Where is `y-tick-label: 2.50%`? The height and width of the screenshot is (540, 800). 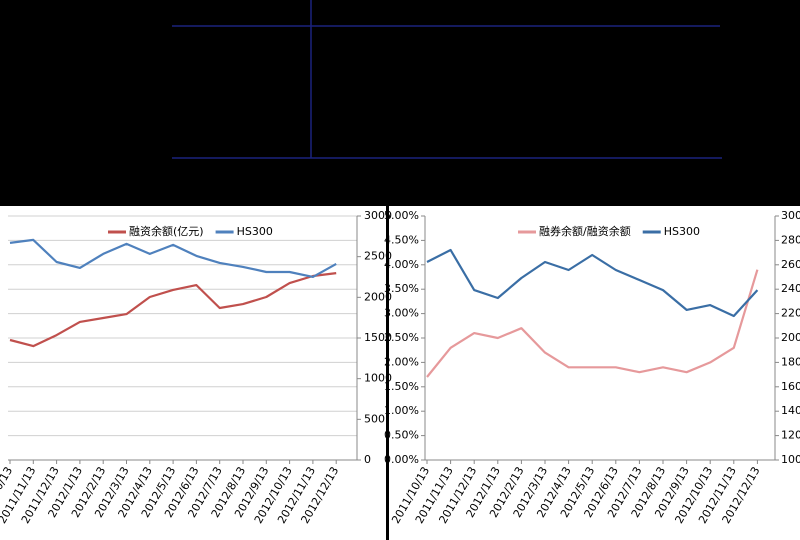 y-tick-label: 2.50% is located at coordinates (401, 337).